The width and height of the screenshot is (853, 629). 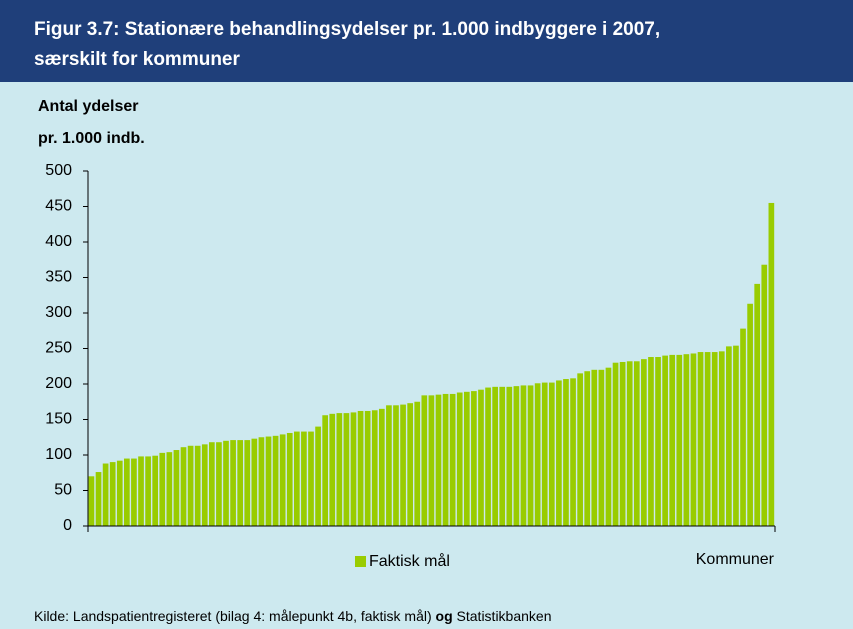 What do you see at coordinates (58, 170) in the screenshot?
I see `y-tick-label: 500` at bounding box center [58, 170].